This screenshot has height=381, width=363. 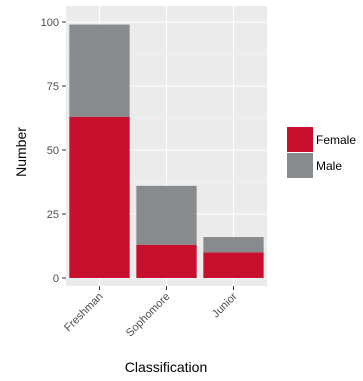 I want to click on legend-label-female: Female, so click(x=336, y=140).